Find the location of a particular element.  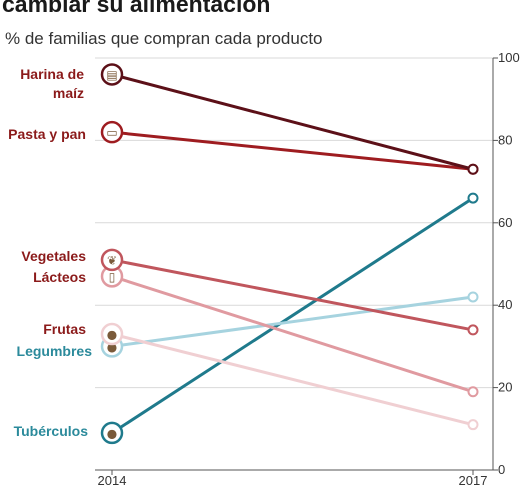

series-line-frutas is located at coordinates (292, 379).